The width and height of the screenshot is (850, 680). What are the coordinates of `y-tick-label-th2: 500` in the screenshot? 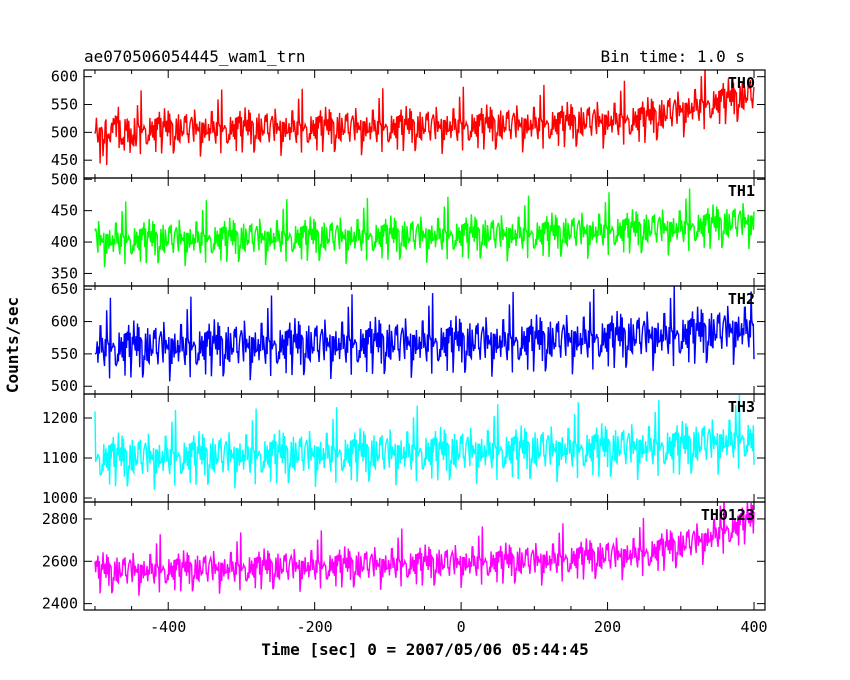 It's located at (64, 386).